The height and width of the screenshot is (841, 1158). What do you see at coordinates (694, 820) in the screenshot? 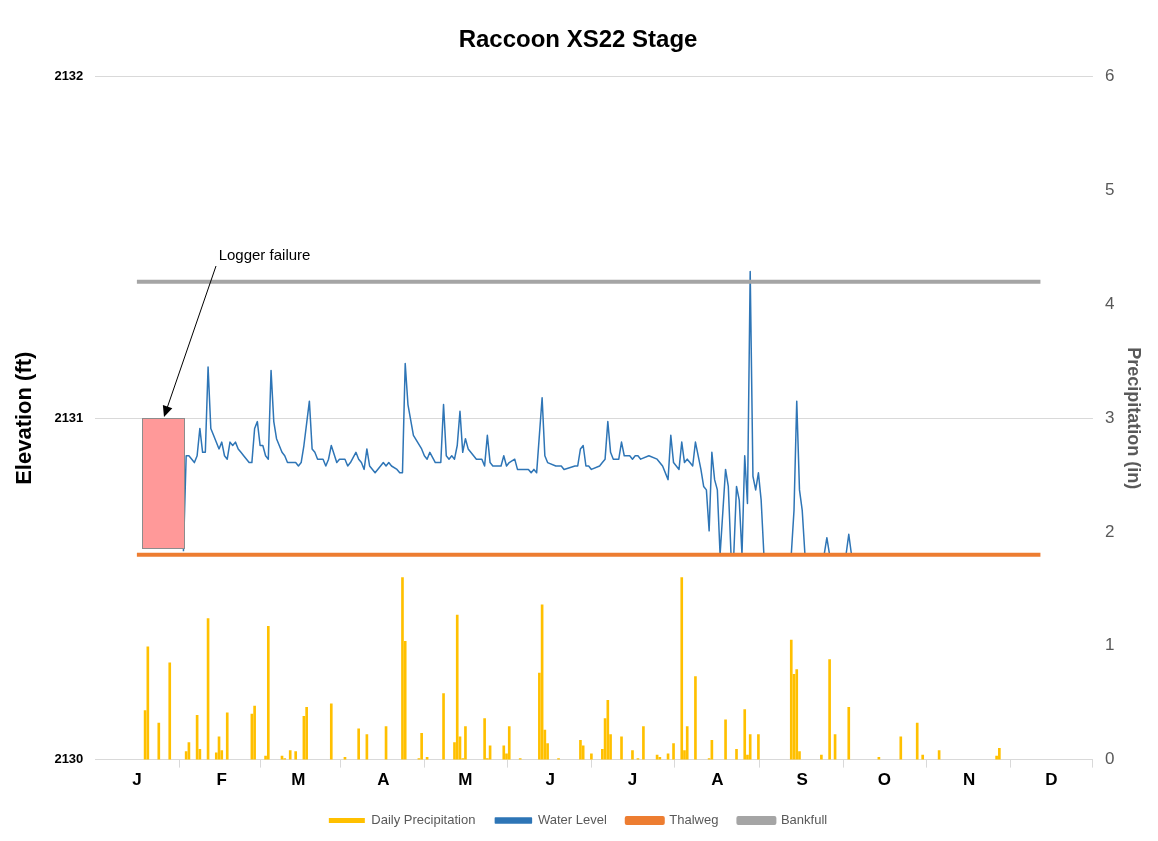
I see `legend-label: Thalweg` at bounding box center [694, 820].